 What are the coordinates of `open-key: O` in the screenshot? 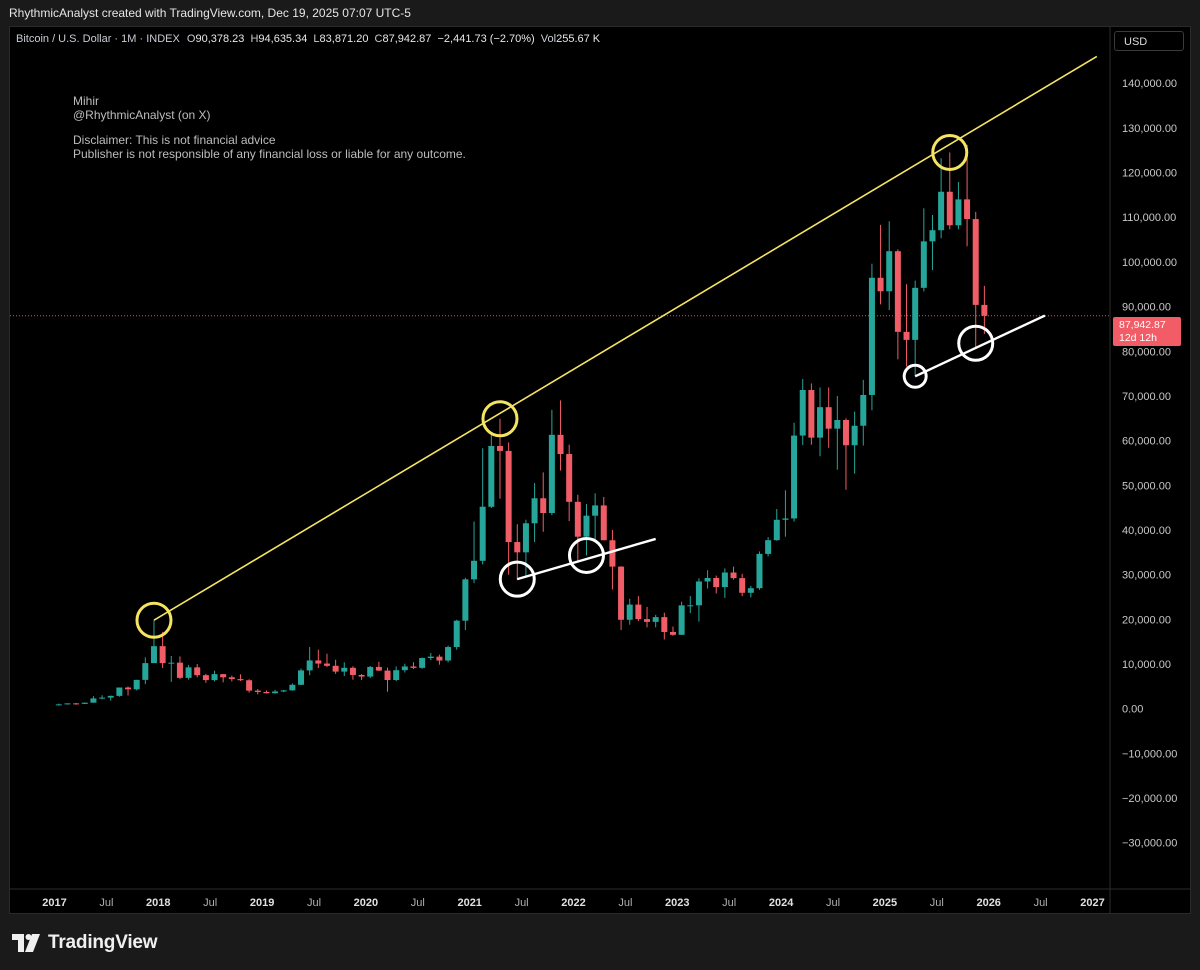 It's located at (191, 39).